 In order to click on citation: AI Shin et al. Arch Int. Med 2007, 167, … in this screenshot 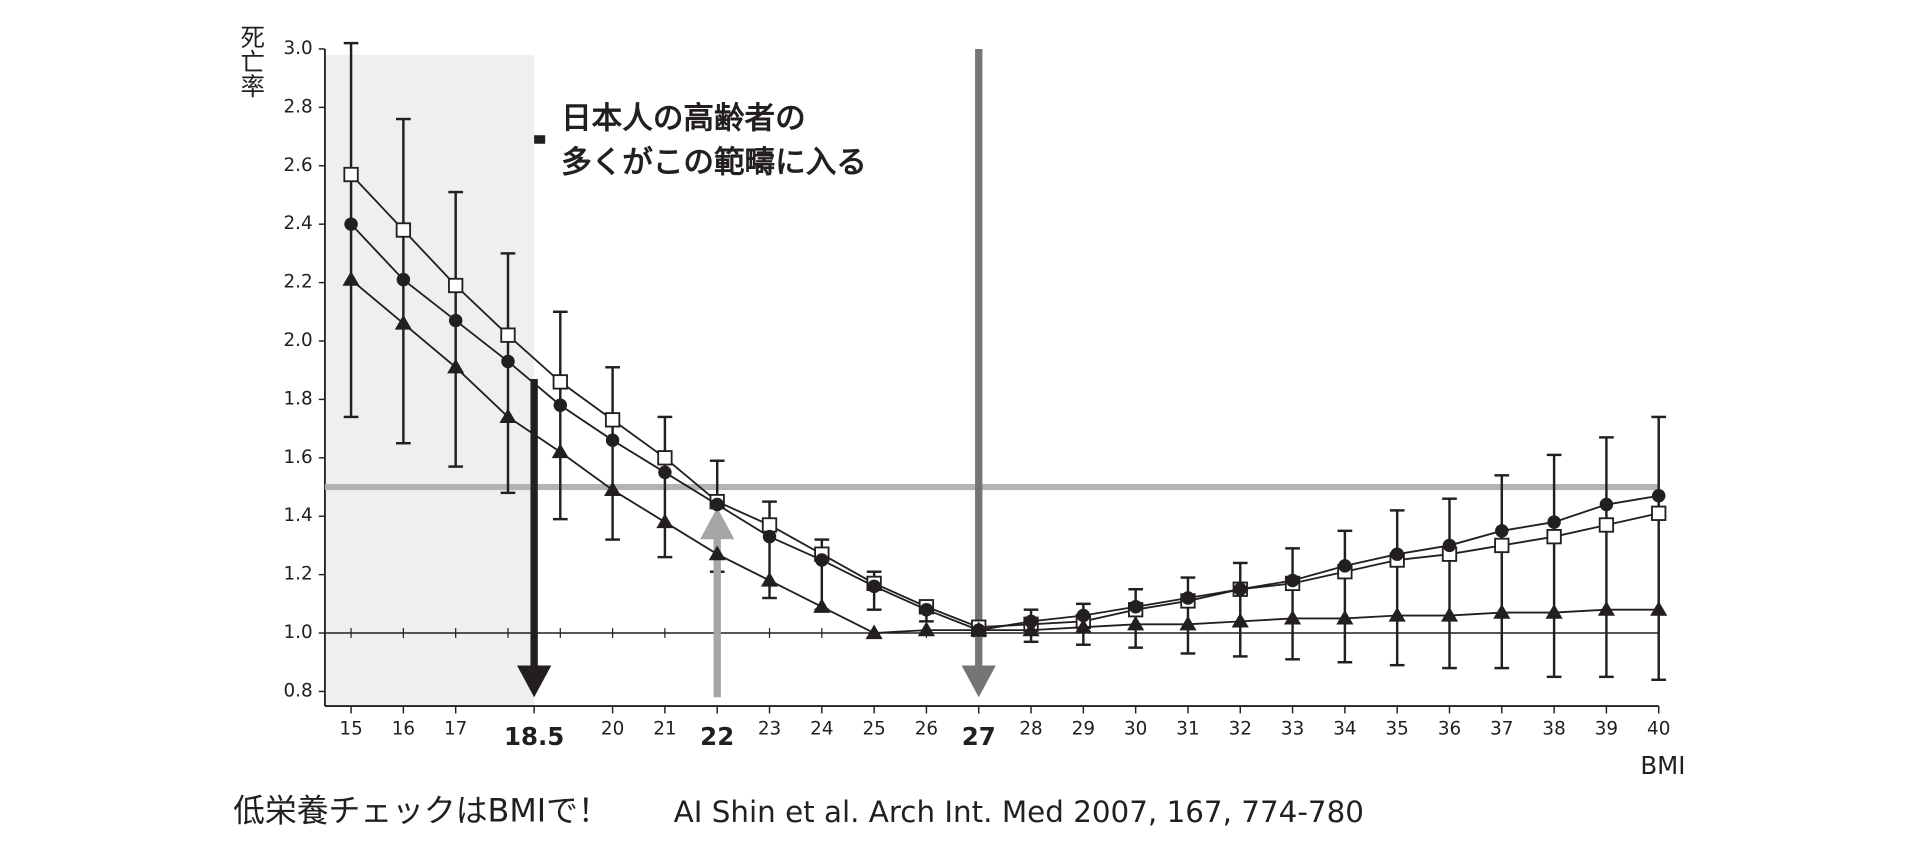, I will do `click(1019, 812)`.